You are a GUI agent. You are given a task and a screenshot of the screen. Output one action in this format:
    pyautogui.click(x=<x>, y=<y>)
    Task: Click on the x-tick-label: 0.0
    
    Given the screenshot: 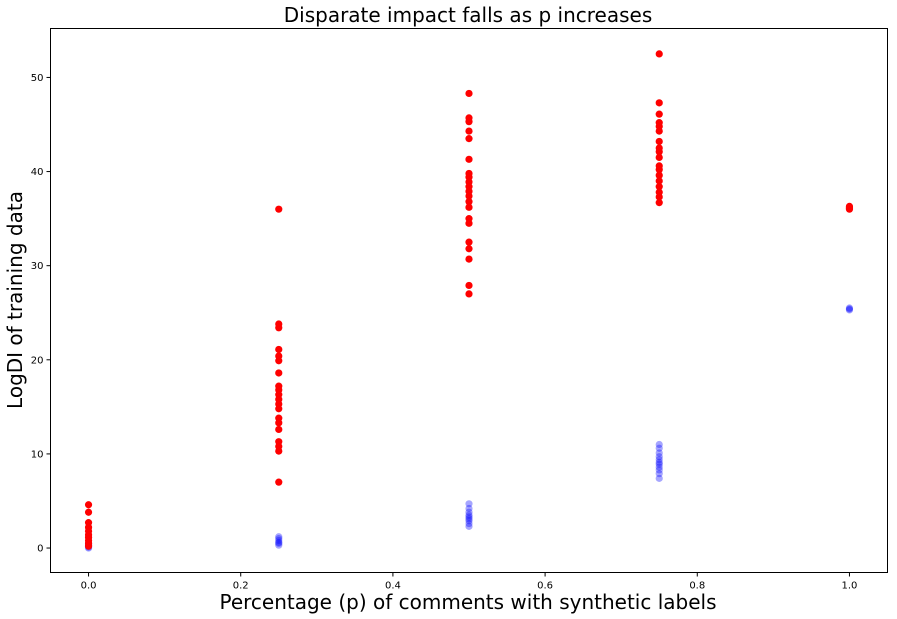 What is the action you would take?
    pyautogui.click(x=89, y=586)
    